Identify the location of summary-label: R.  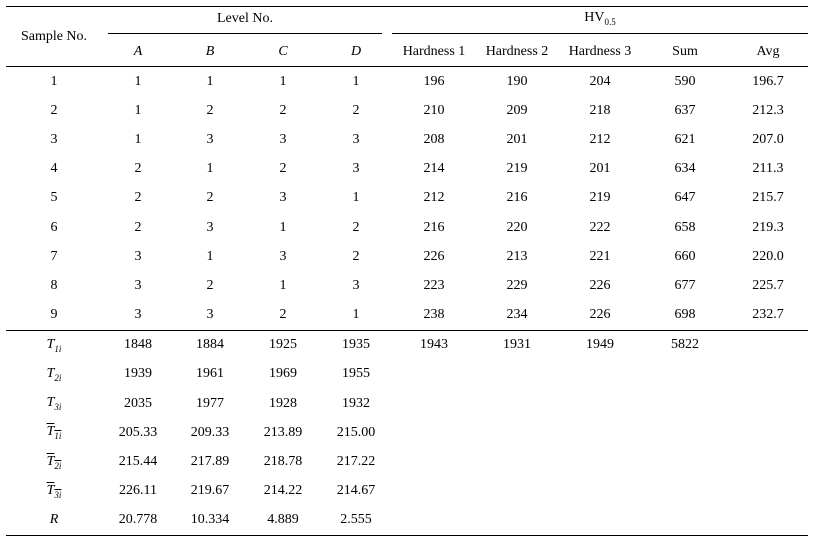
(54, 519).